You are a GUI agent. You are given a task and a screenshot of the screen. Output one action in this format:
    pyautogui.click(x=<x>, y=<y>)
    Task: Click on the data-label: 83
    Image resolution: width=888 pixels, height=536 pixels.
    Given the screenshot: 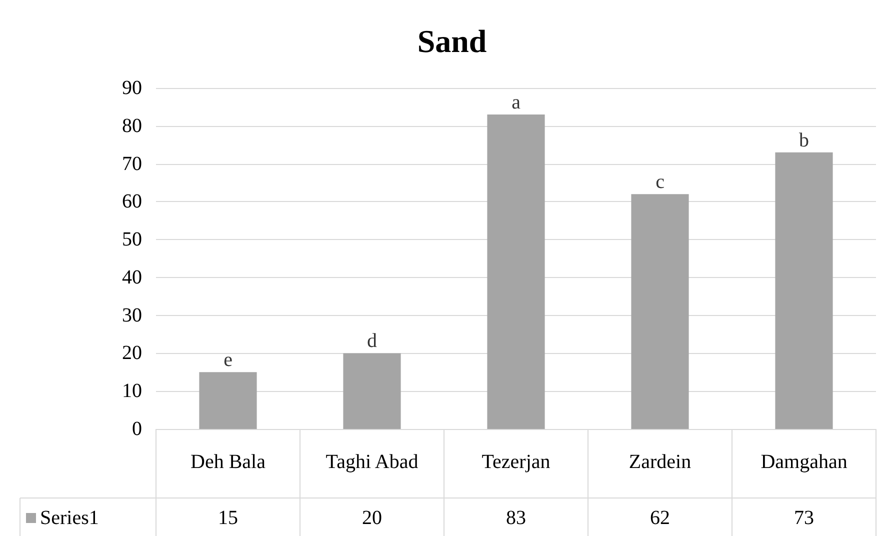 What is the action you would take?
    pyautogui.click(x=516, y=518)
    